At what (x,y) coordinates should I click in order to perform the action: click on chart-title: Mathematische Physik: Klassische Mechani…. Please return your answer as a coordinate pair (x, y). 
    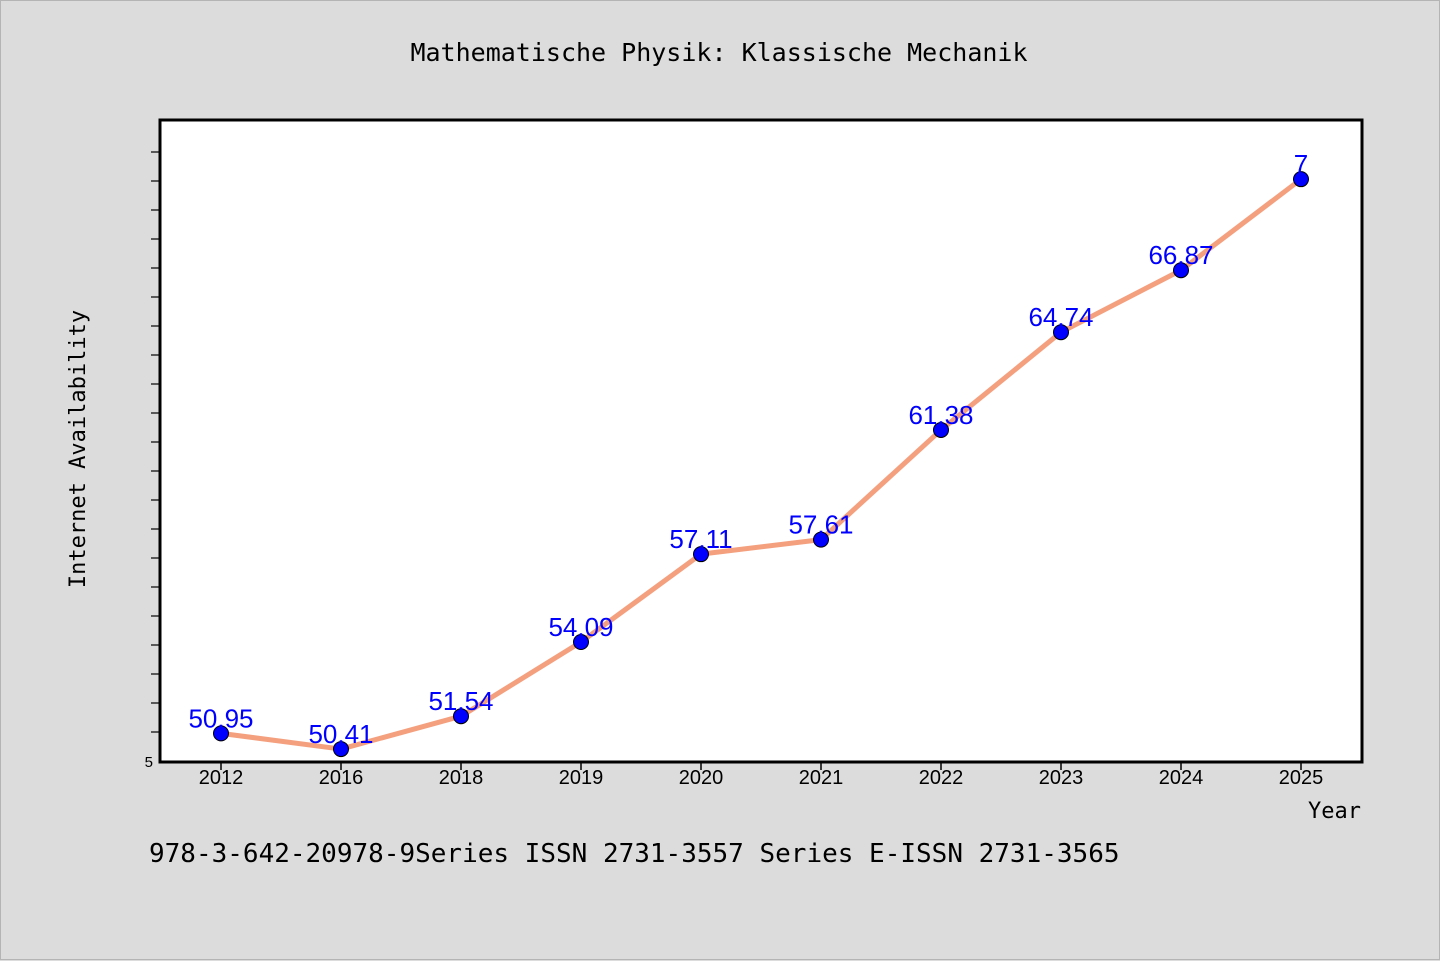
    Looking at the image, I should click on (718, 52).